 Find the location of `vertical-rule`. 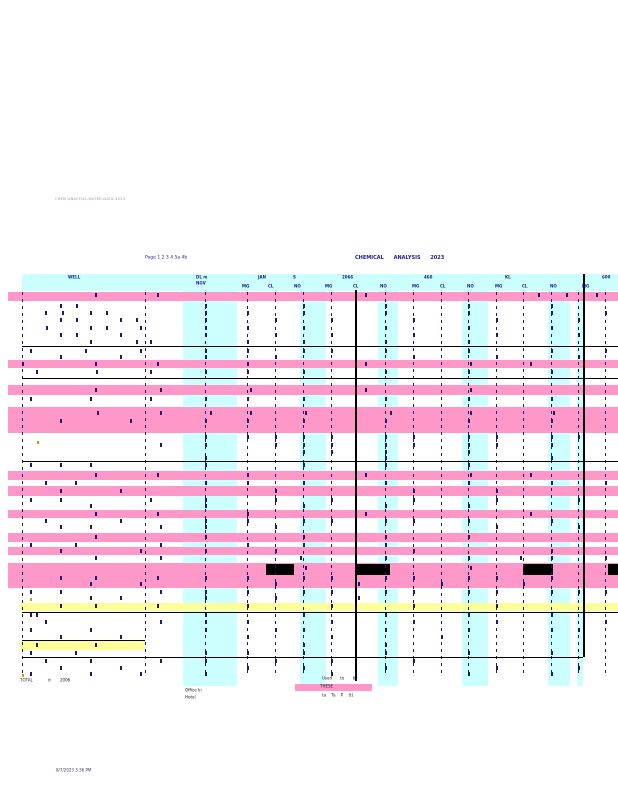

vertical-rule is located at coordinates (356, 485).